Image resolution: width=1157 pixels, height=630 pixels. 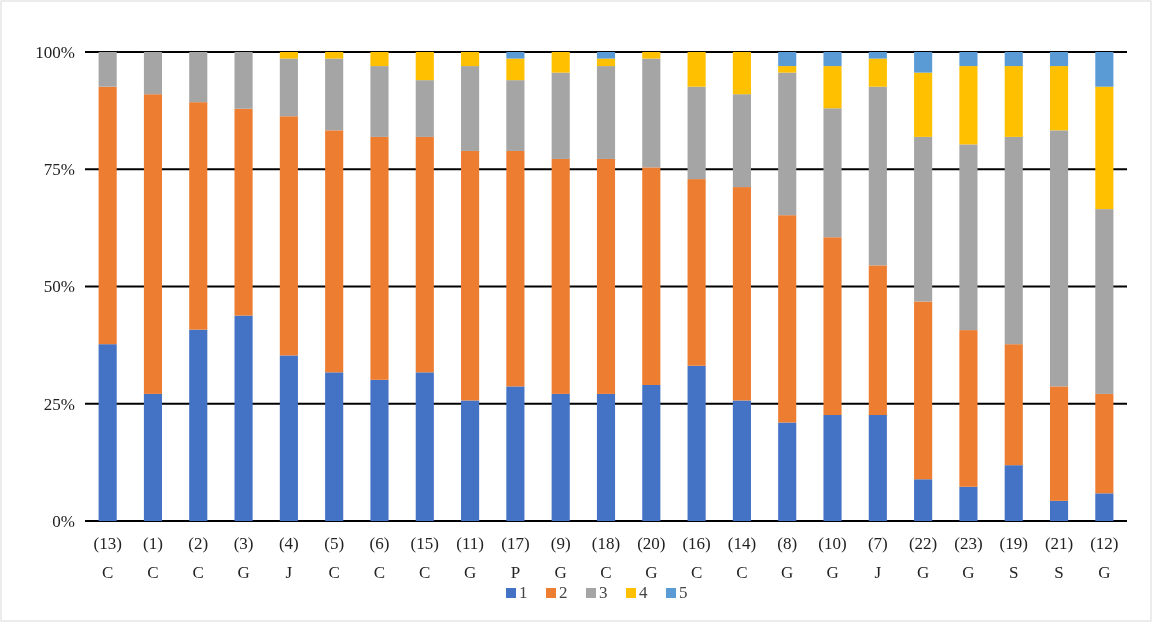 I want to click on x-tick-label: (9) G, so click(x=560, y=558).